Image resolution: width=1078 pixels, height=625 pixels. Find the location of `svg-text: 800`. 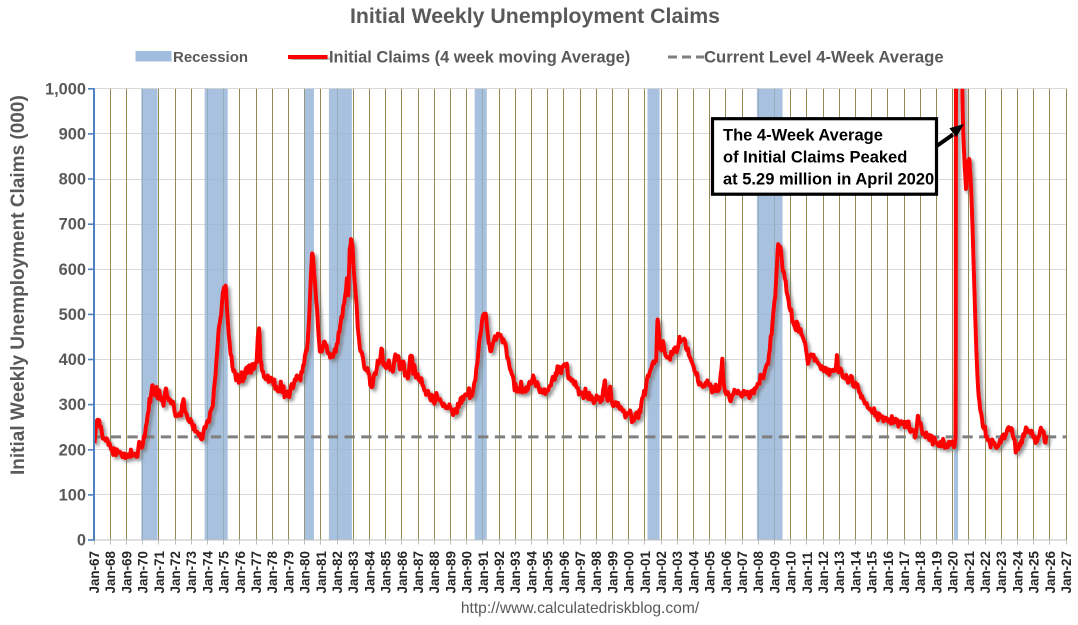

svg-text: 800 is located at coordinates (72, 180).